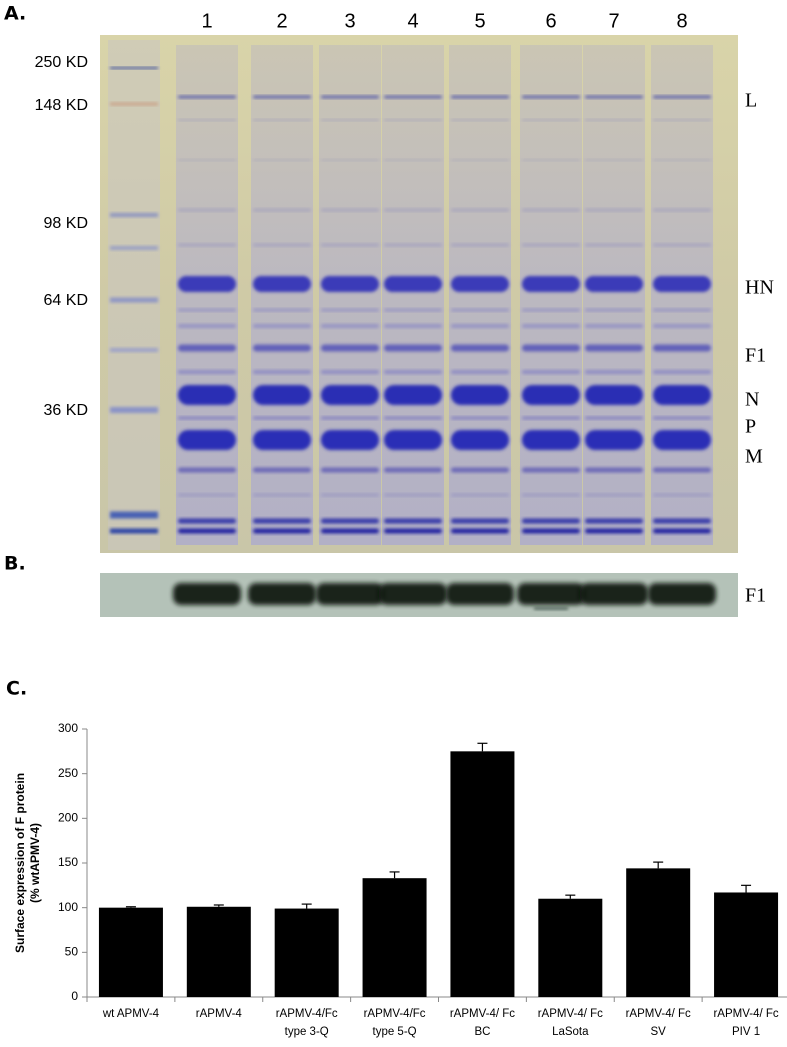  I want to click on x-tick-label: rAPMV-4/ Fc PIV 1, so click(745, 1023).